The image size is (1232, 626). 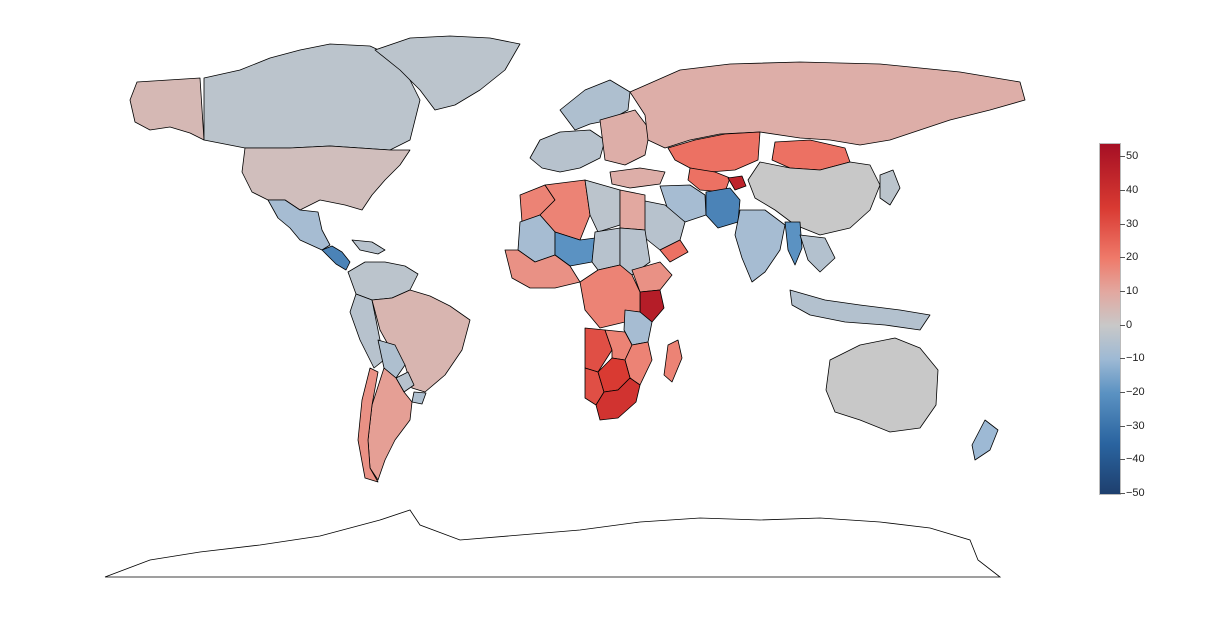 What do you see at coordinates (598, 350) in the screenshot?
I see `region-angola` at bounding box center [598, 350].